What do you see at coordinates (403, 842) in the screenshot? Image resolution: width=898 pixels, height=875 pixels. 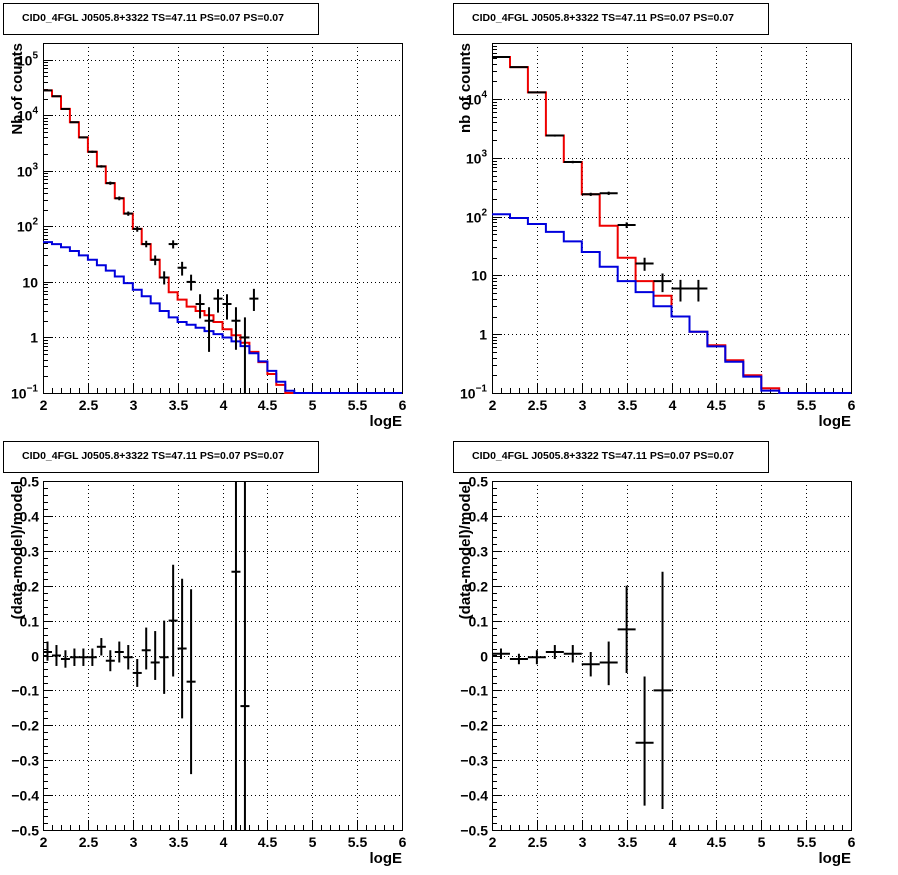 I see `chart-3-x-tick-label: 6` at bounding box center [403, 842].